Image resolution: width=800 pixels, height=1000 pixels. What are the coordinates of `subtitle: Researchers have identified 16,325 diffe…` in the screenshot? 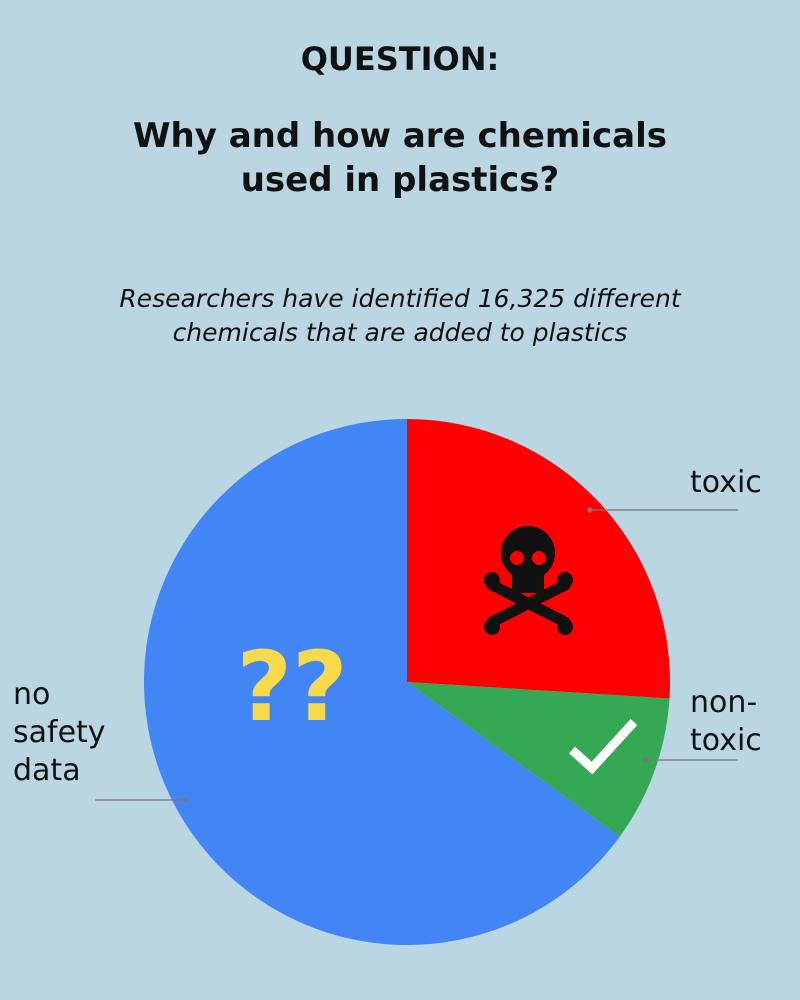 It's located at (400, 315).